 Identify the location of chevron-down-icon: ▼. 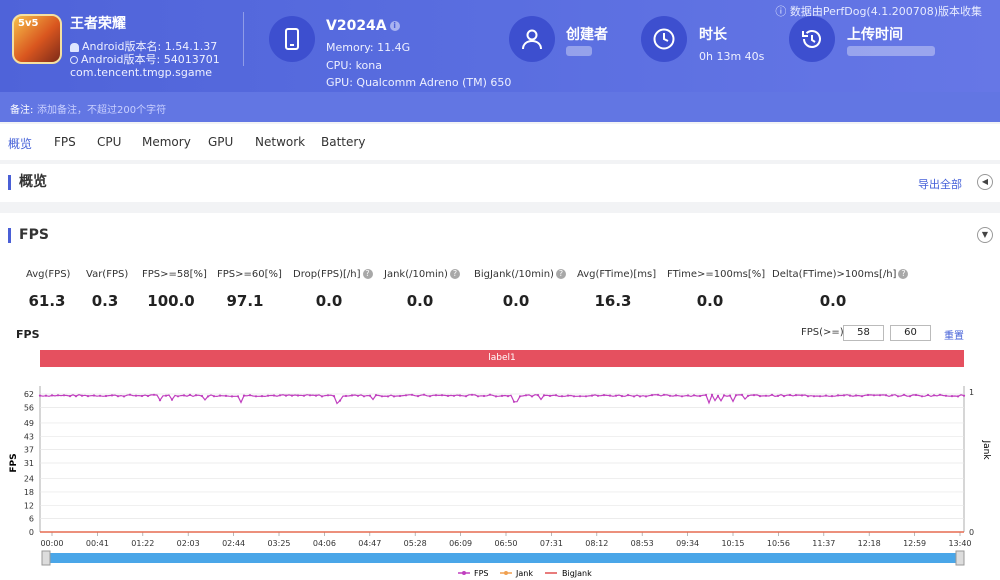
(985, 235).